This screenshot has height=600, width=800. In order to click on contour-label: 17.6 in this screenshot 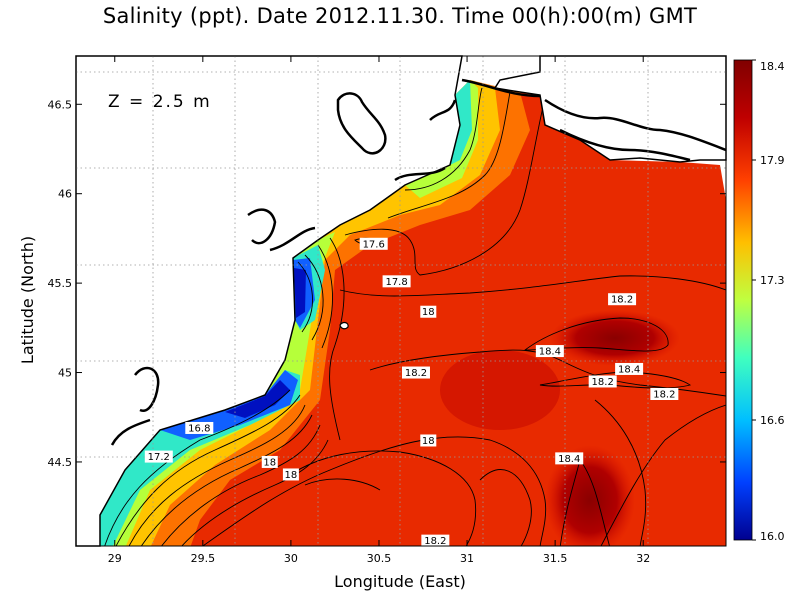, I will do `click(374, 244)`.